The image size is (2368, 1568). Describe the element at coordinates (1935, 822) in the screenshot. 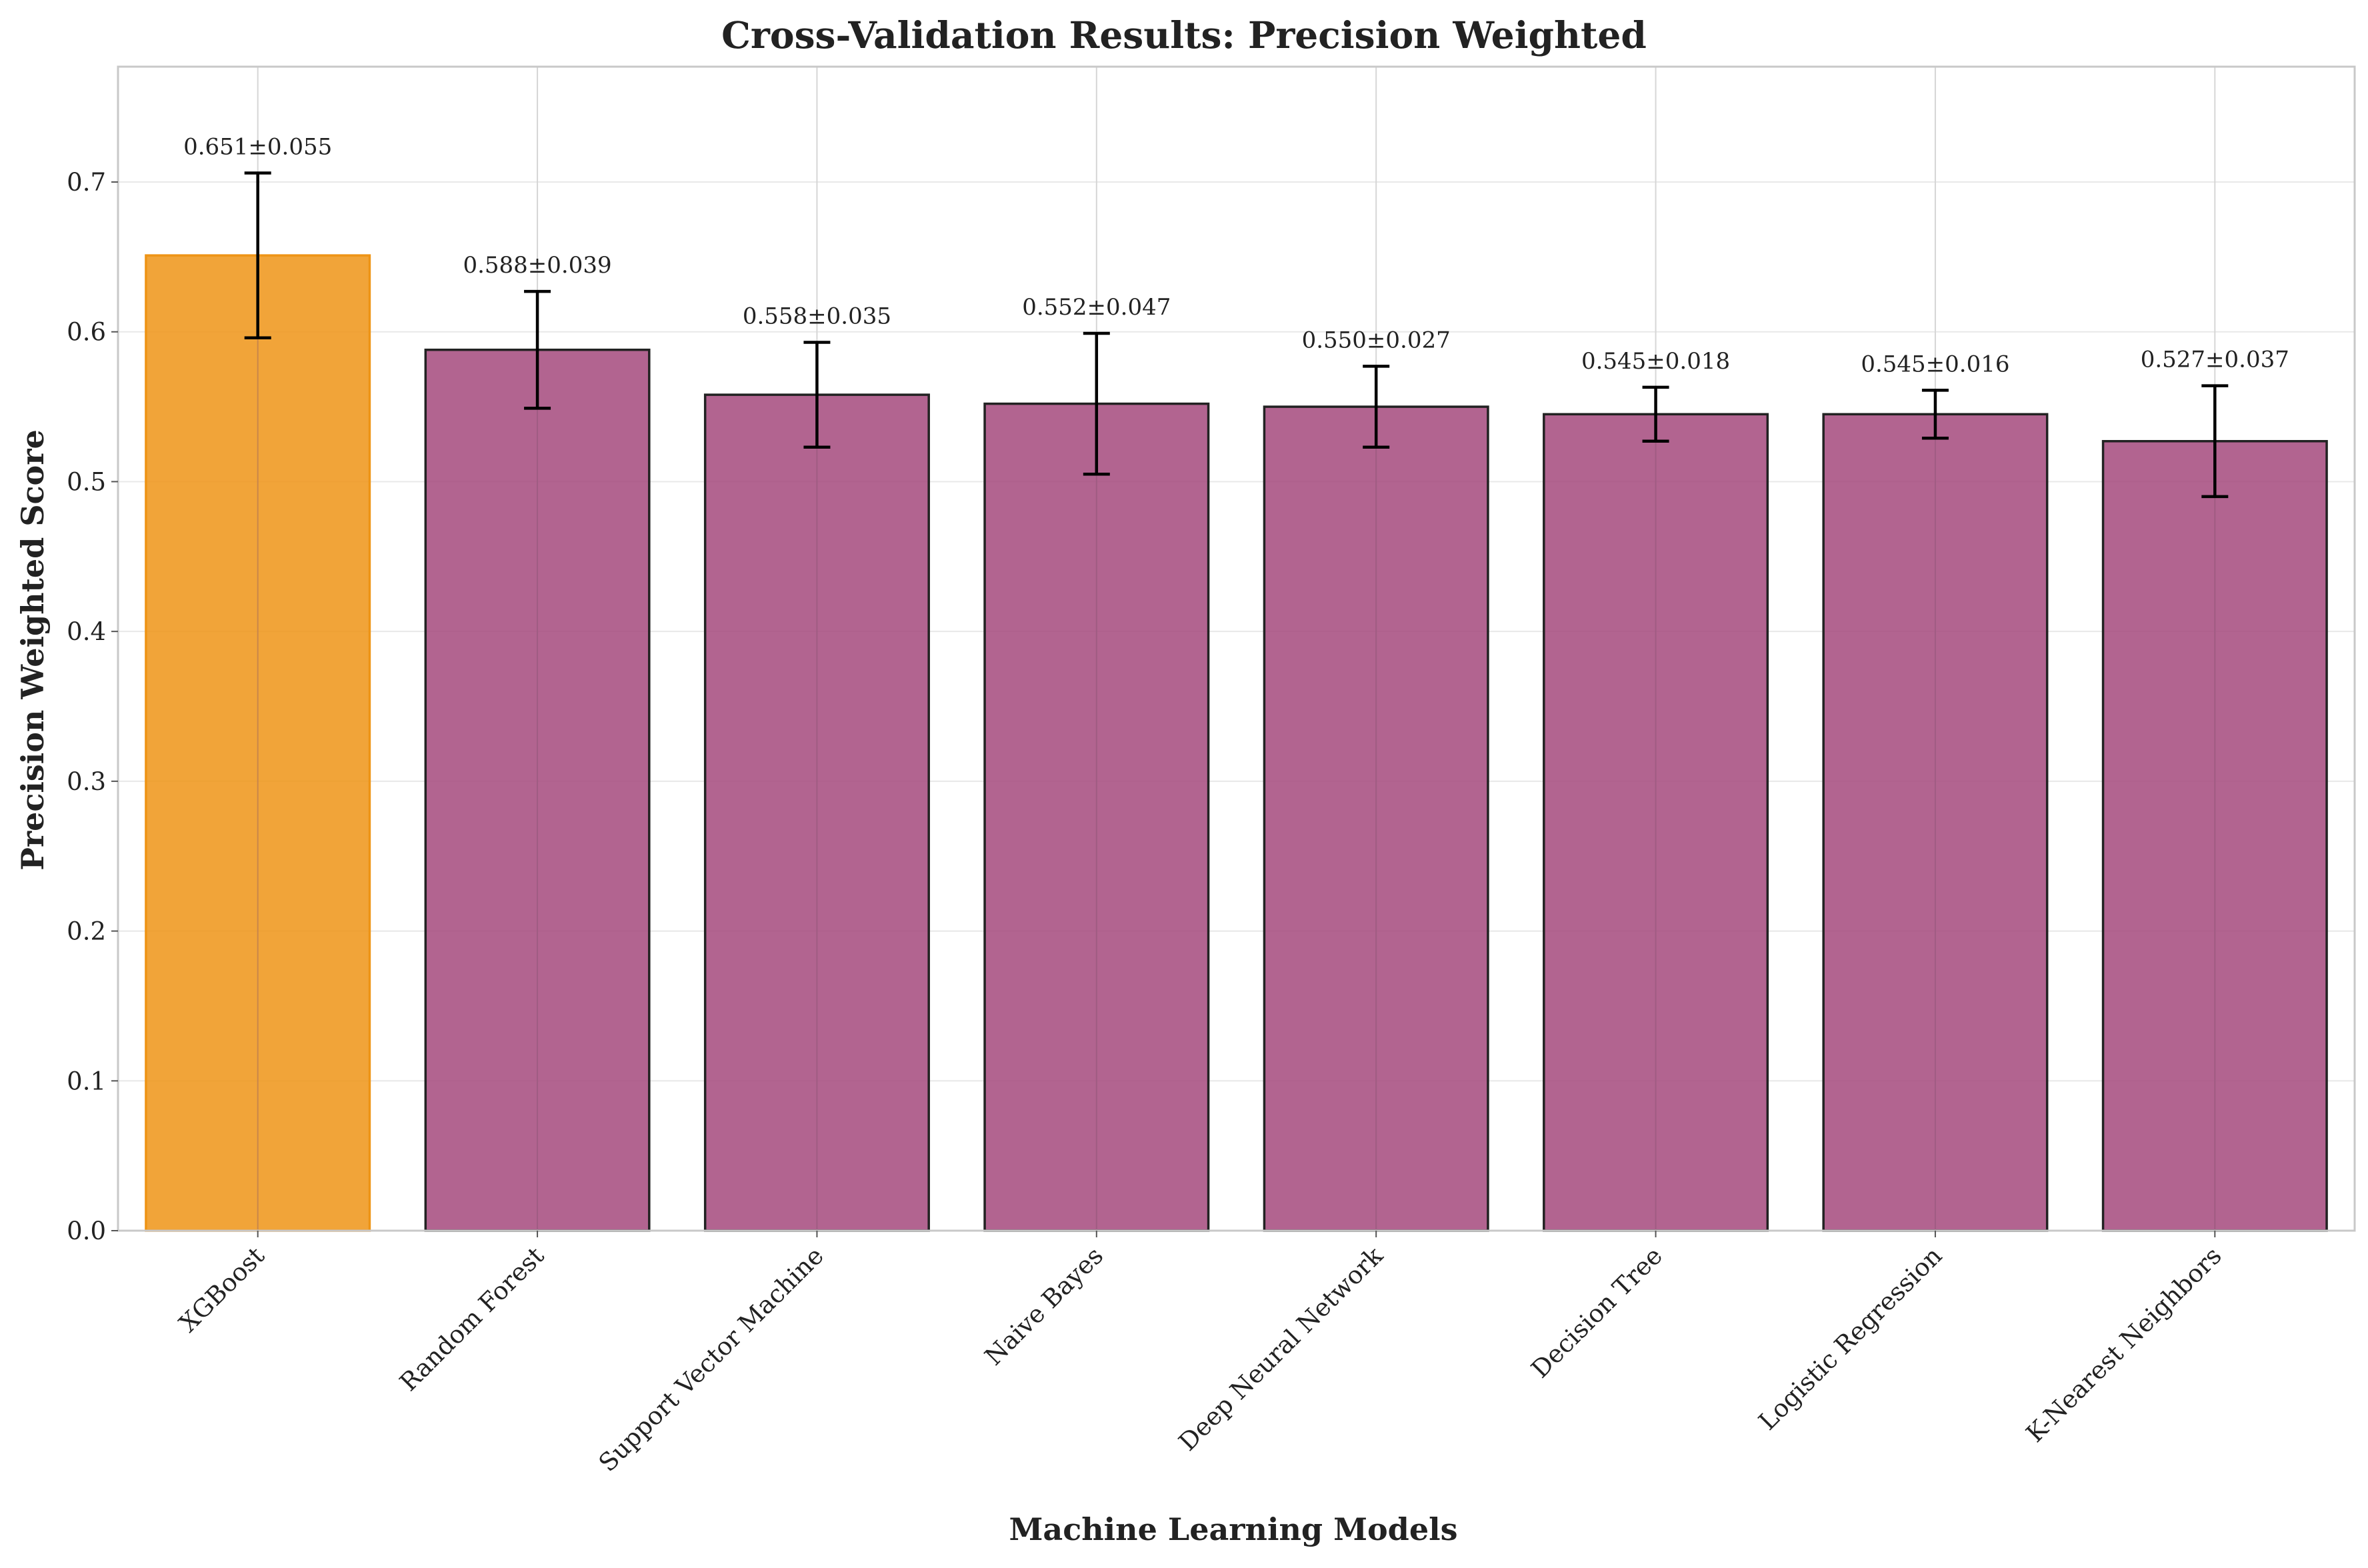

I see `bar-logistic-regression` at that location.